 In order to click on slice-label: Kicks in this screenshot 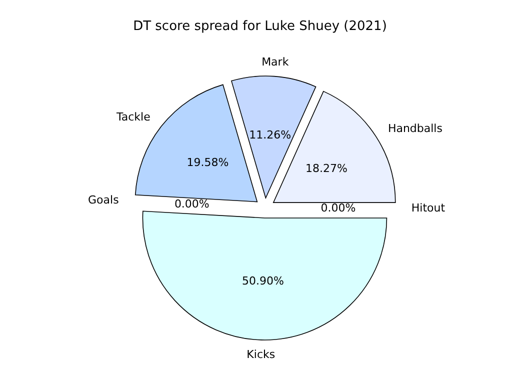, I will do `click(261, 354)`.